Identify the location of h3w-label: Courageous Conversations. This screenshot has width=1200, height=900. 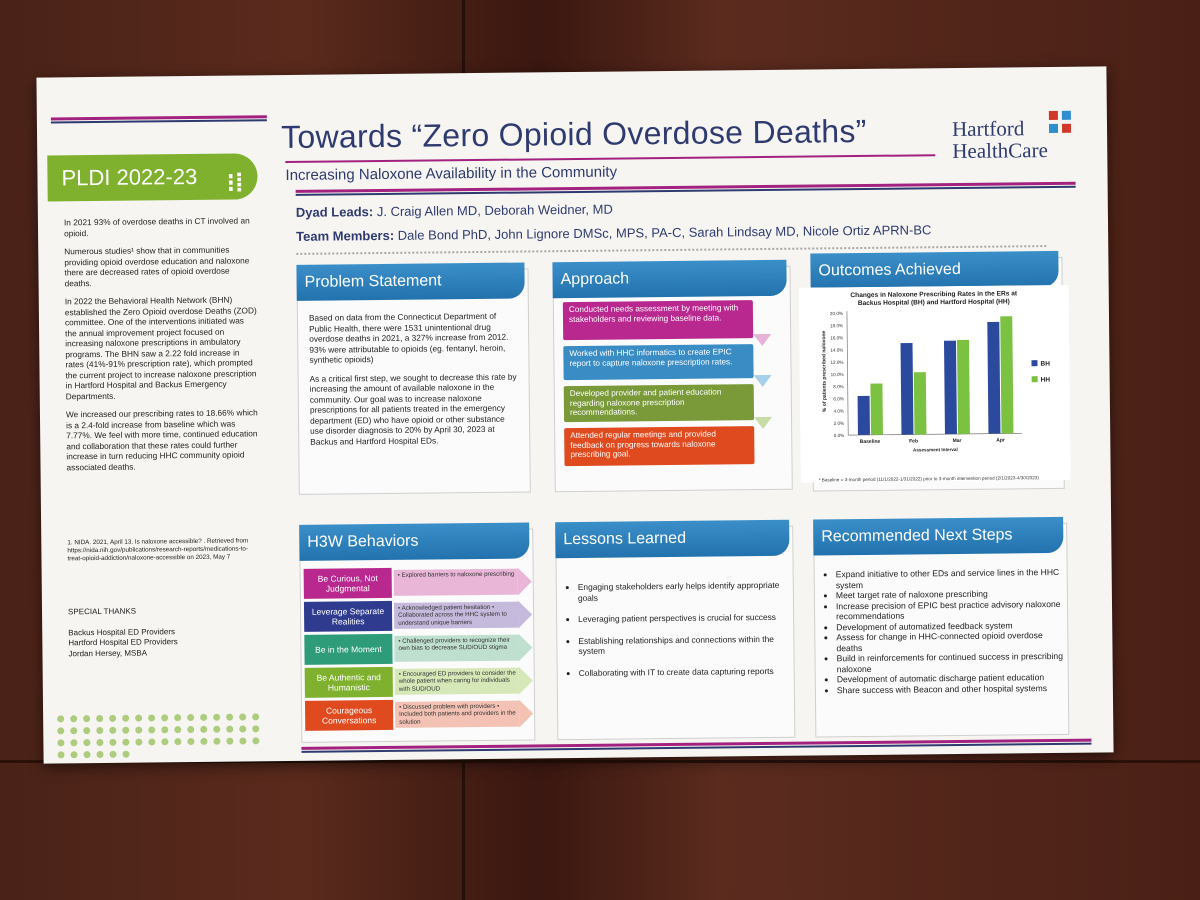
(349, 715).